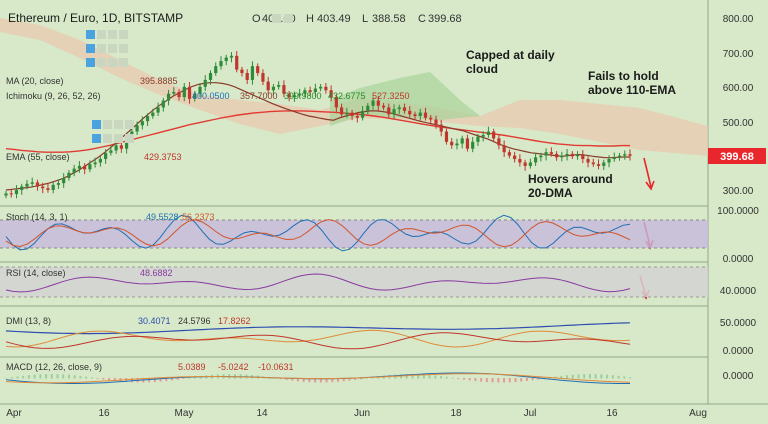 Image resolution: width=768 pixels, height=424 pixels. What do you see at coordinates (738, 88) in the screenshot?
I see `y-tick: 600.00` at bounding box center [738, 88].